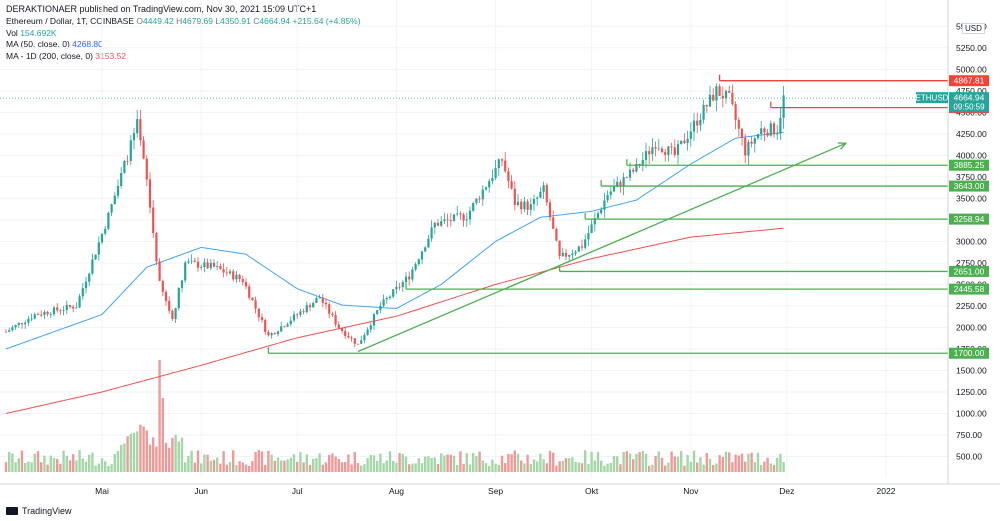 The image size is (1000, 521). I want to click on level-price-label: 3258.94, so click(969, 219).